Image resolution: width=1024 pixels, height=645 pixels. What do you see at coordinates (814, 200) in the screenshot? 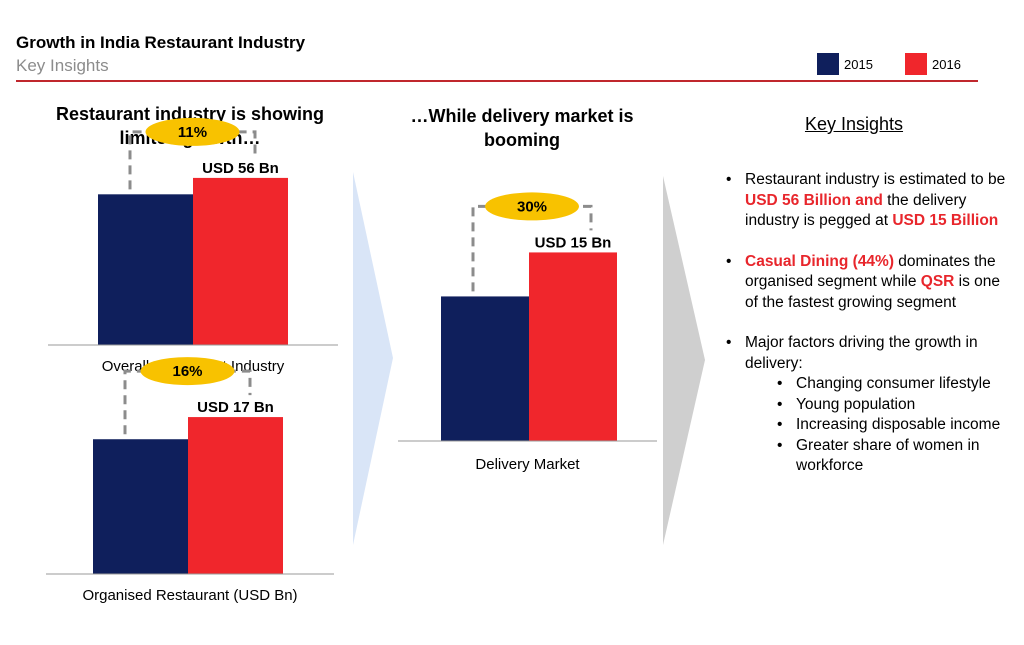
I see `insight-1-highlight-a: USD 56 Billion and` at bounding box center [814, 200].